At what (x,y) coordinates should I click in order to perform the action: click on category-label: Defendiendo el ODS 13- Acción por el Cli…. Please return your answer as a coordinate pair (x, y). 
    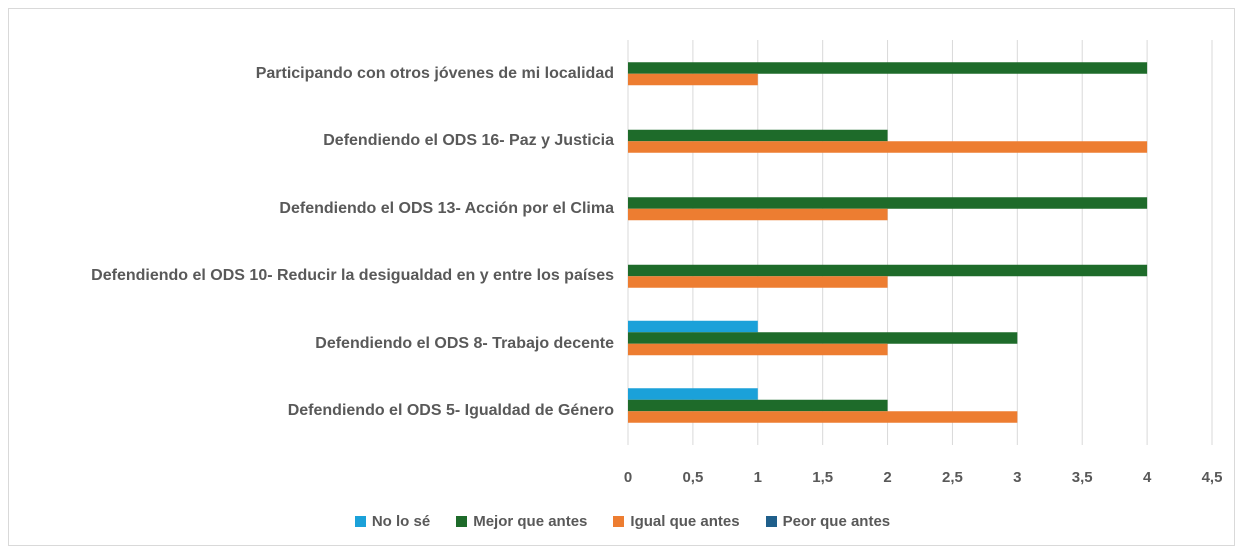
    Looking at the image, I should click on (314, 209).